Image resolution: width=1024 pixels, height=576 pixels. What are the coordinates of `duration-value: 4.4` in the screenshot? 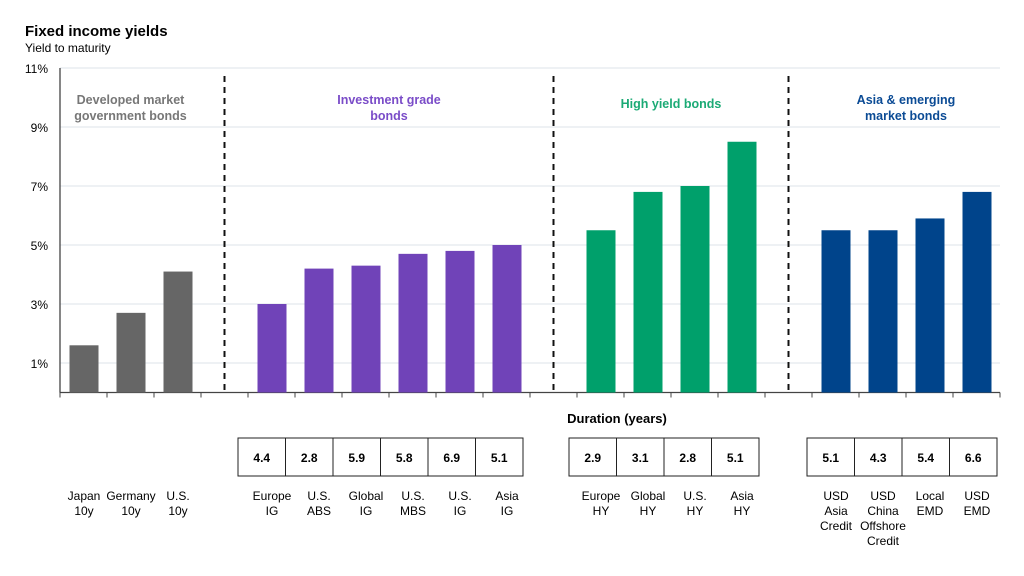 It's located at (261, 458).